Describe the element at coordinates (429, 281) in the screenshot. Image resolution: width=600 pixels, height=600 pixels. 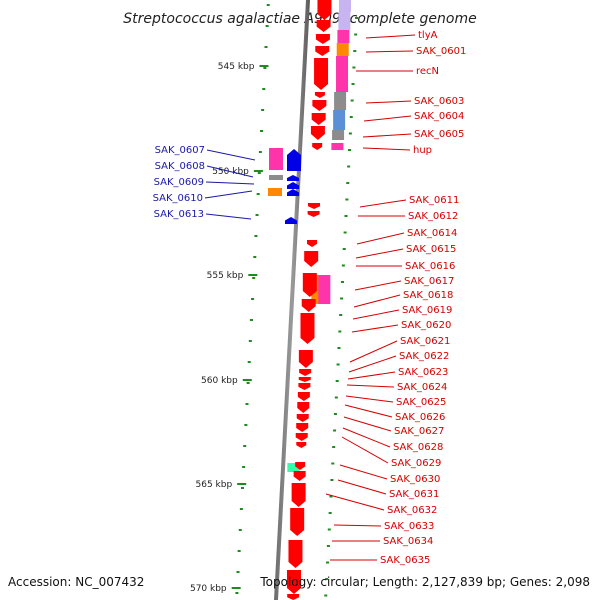
I see `gene-label: SAK_0617` at that location.